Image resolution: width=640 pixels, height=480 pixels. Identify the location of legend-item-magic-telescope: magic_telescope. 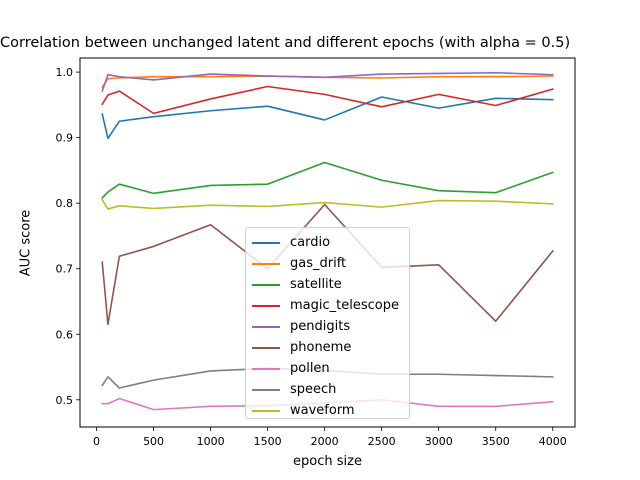
(327, 305).